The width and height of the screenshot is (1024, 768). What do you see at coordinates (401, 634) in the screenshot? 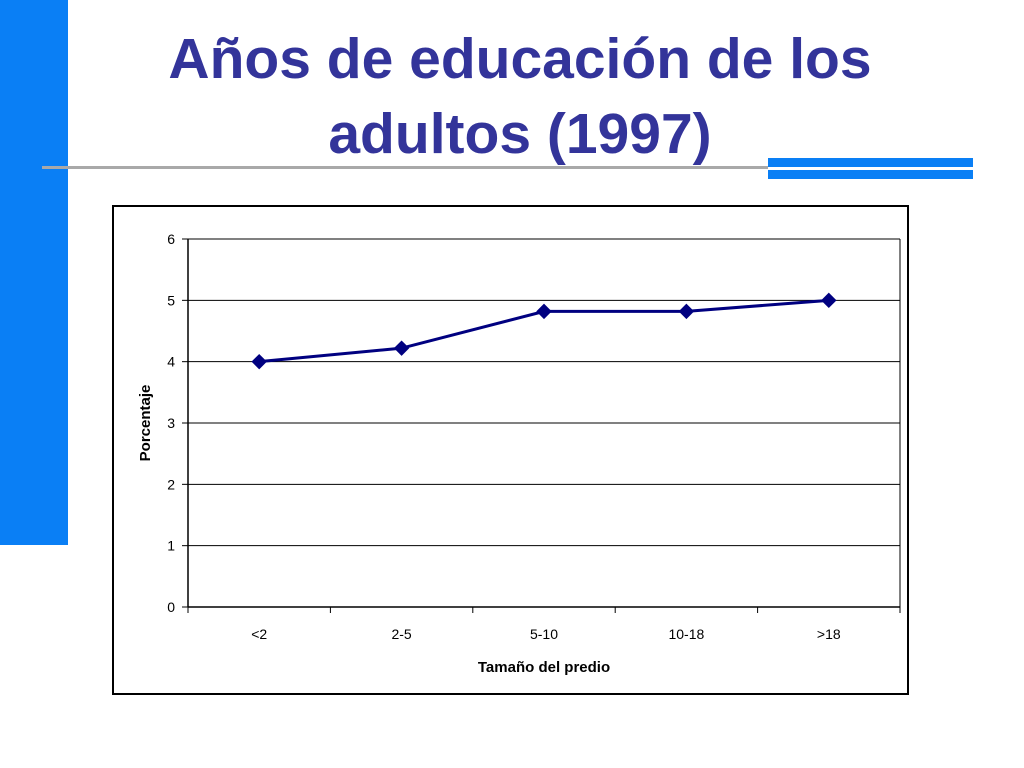
I see `x-tick-label: 2-5` at bounding box center [401, 634].